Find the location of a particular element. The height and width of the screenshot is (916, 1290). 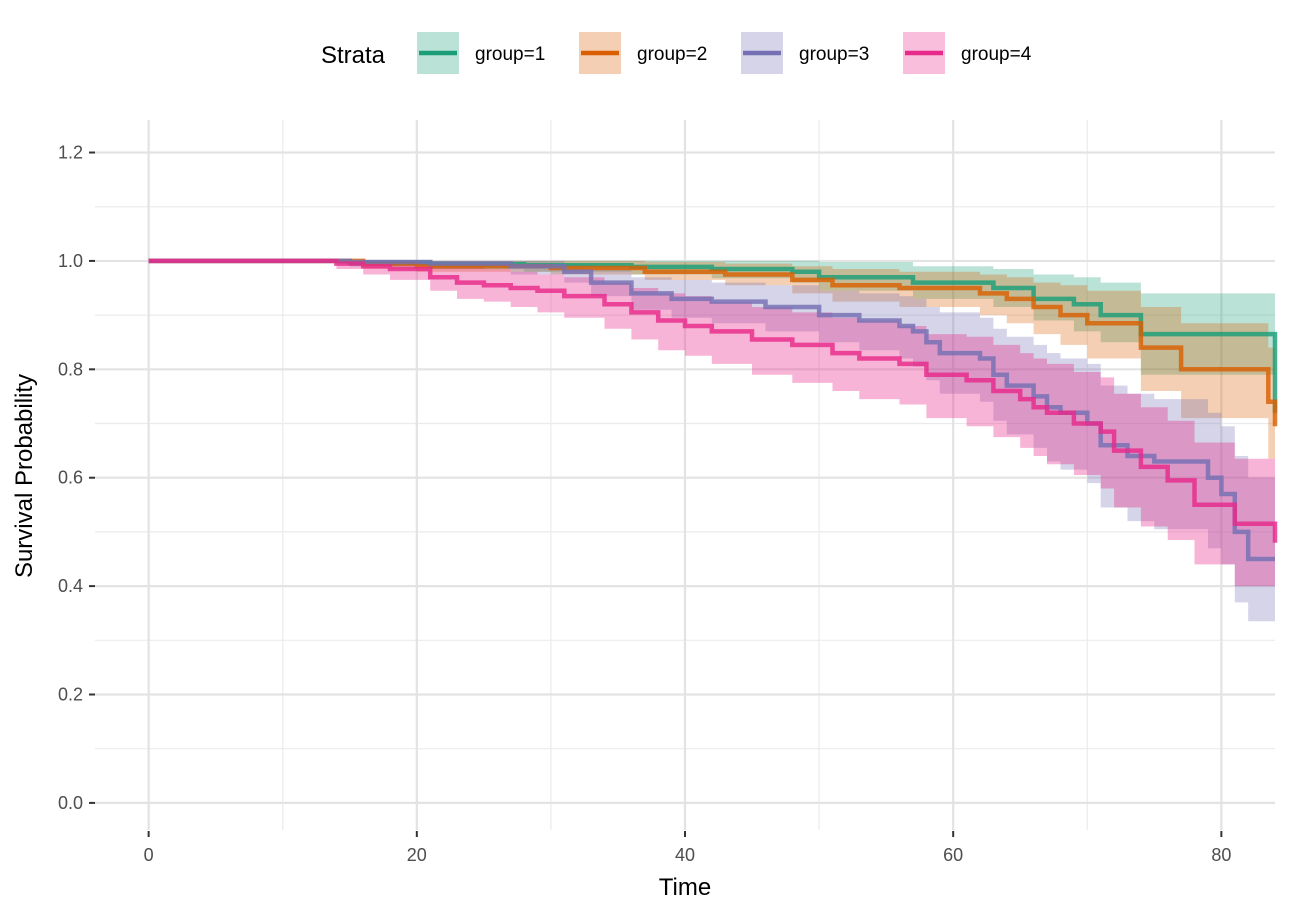

legend: Strata group=1 group=2 group=3 group=4 is located at coordinates (676, 53).